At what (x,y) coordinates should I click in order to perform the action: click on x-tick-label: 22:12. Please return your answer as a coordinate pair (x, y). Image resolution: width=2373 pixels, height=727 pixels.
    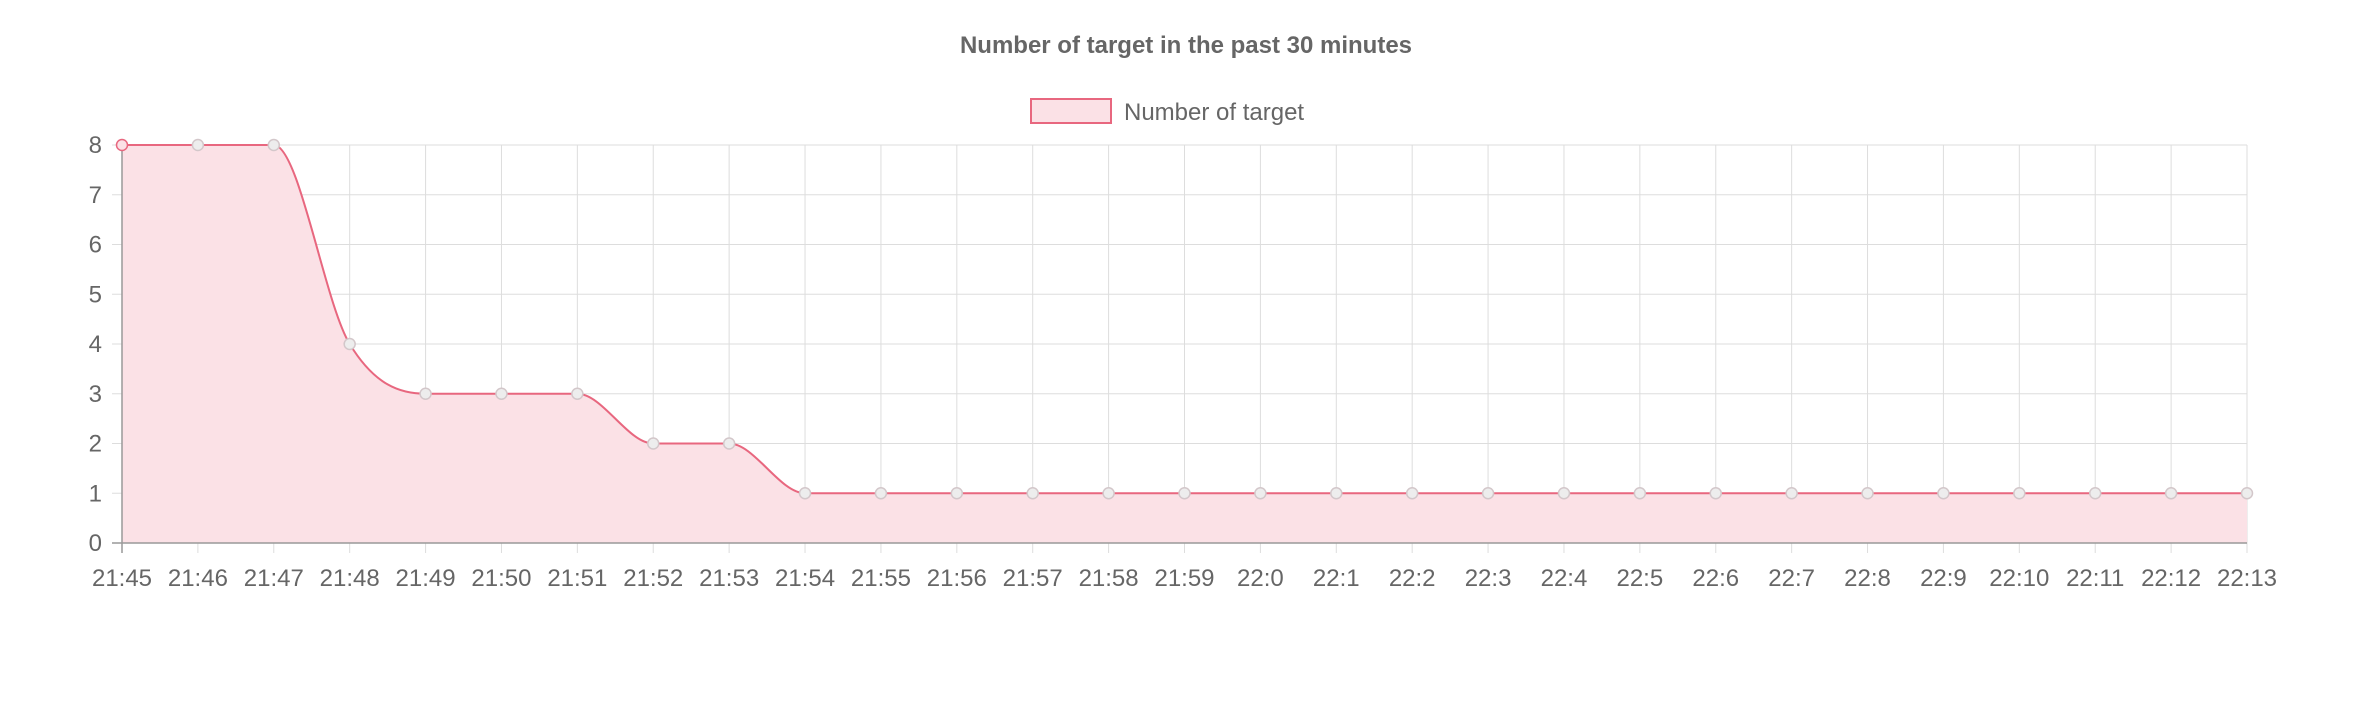
    Looking at the image, I should click on (2171, 578).